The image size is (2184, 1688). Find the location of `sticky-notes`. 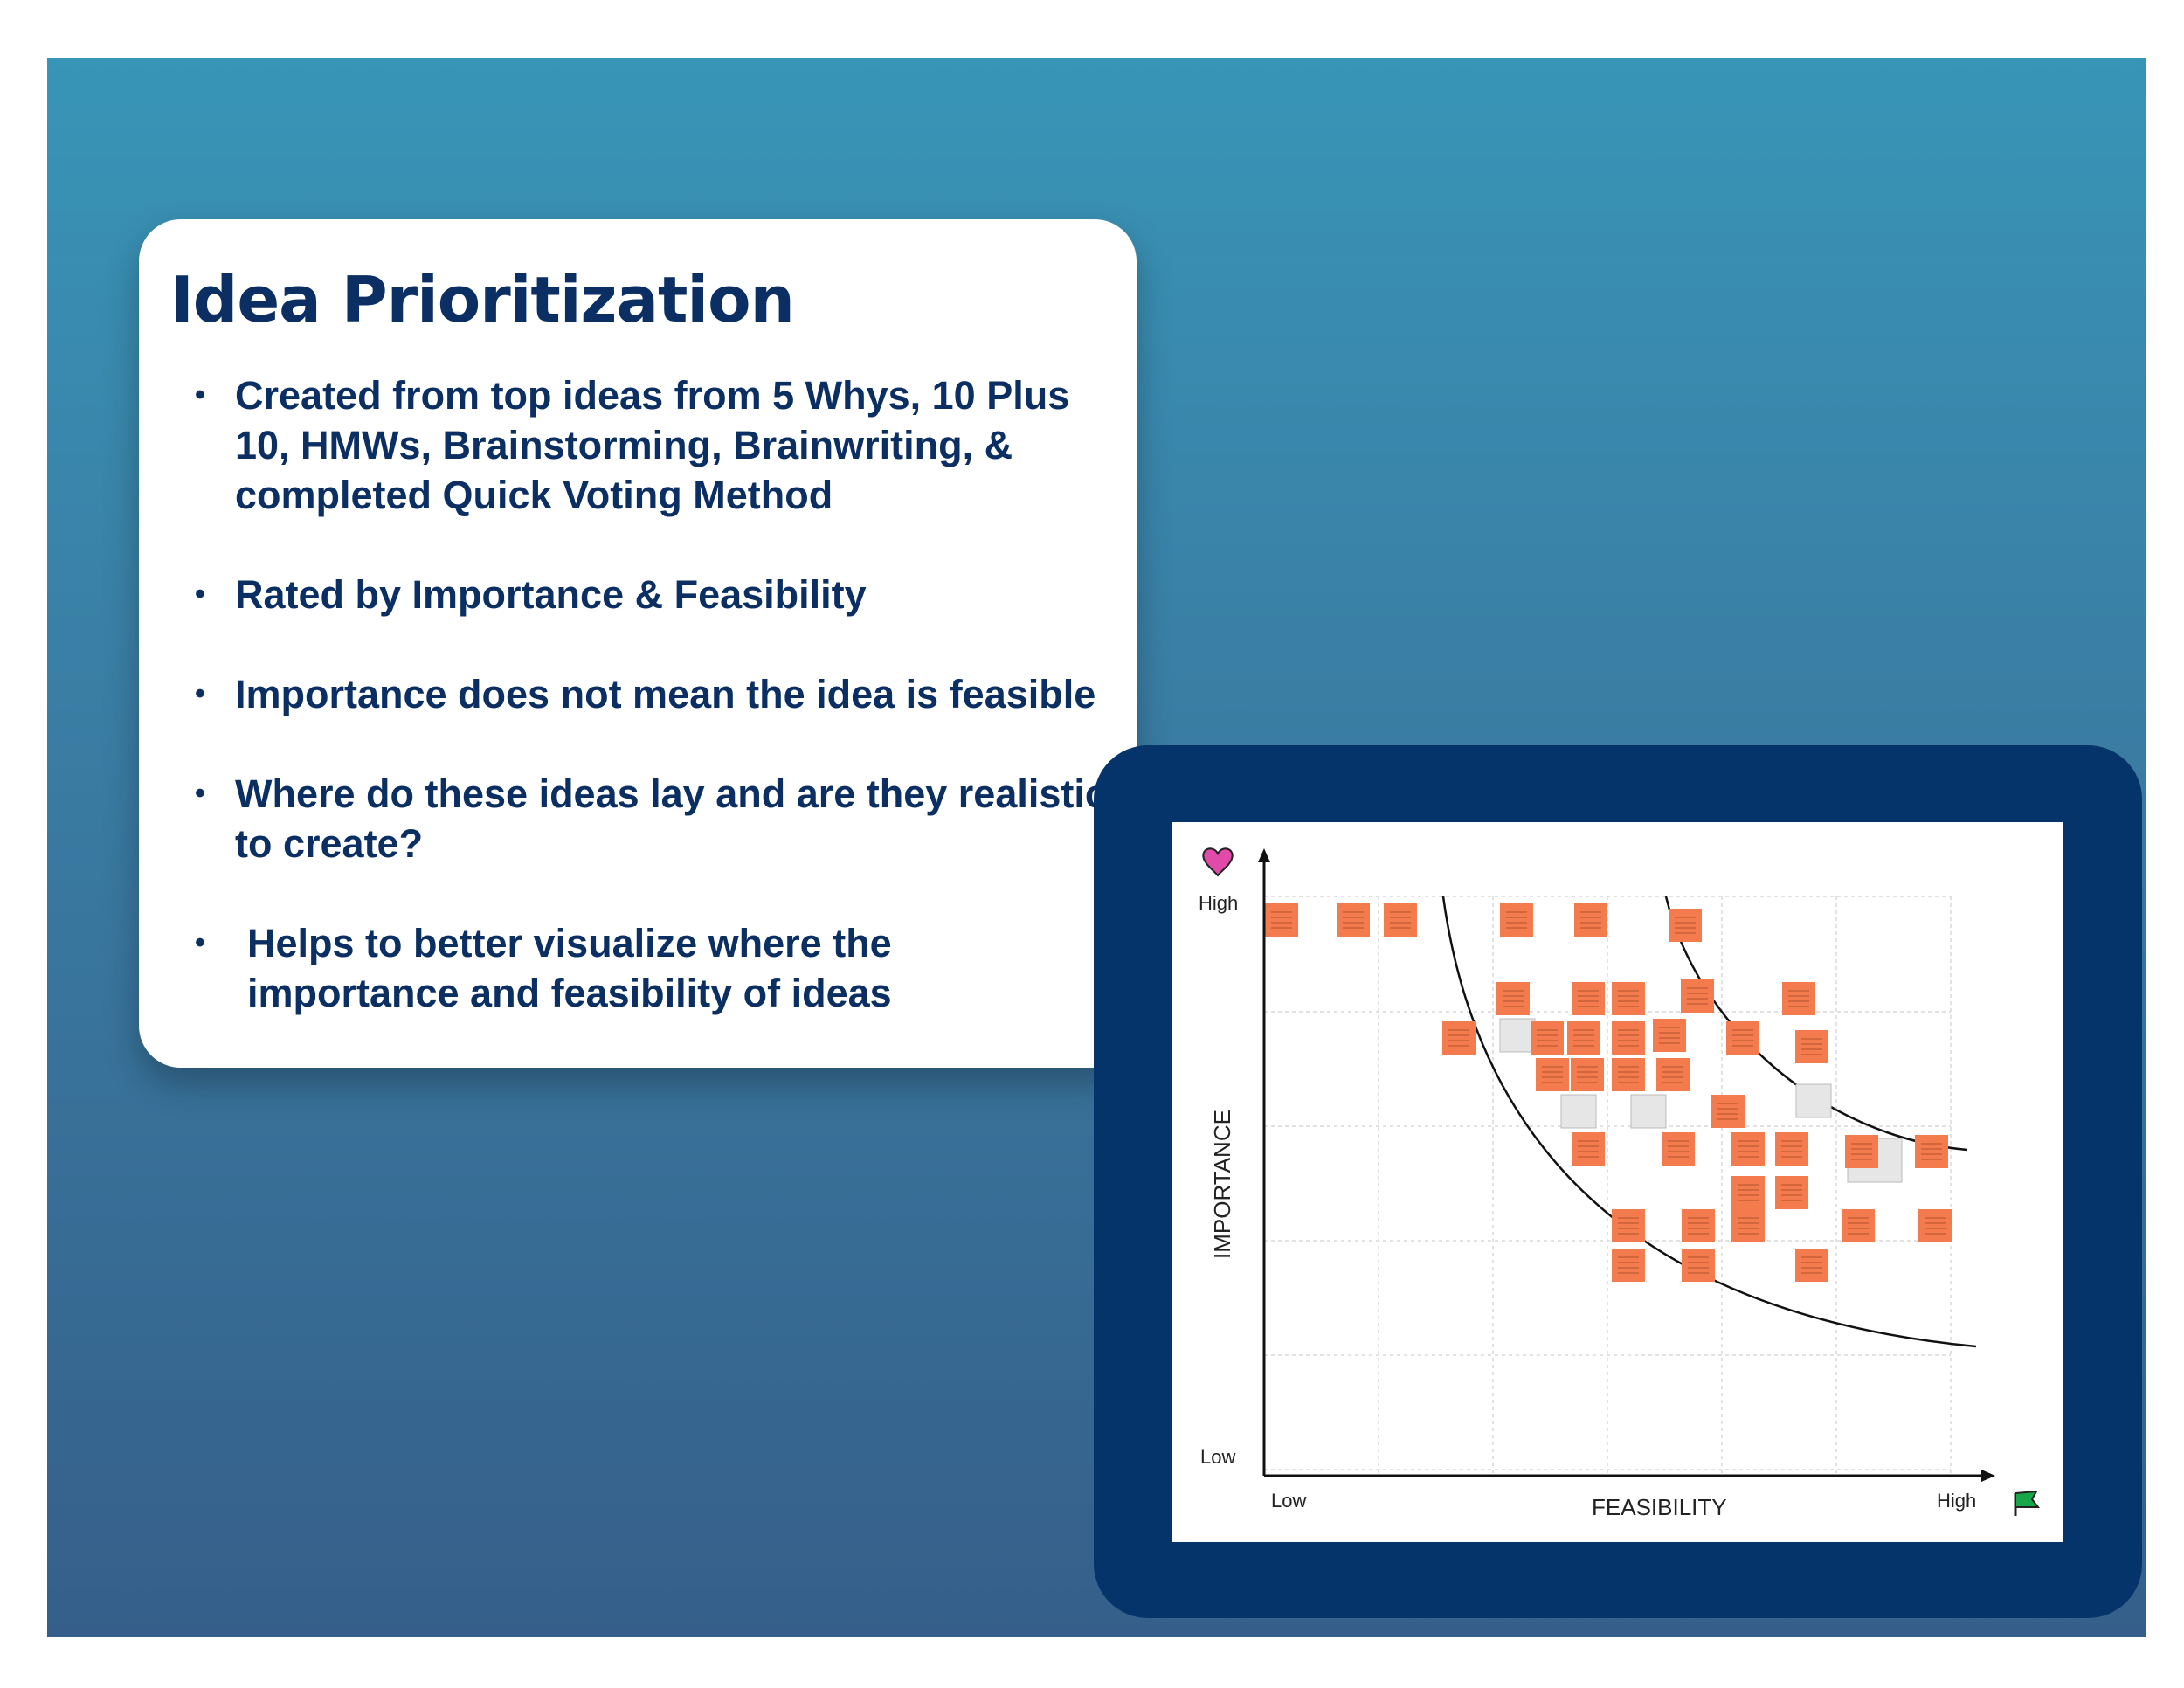

sticky-notes is located at coordinates (1608, 1092).